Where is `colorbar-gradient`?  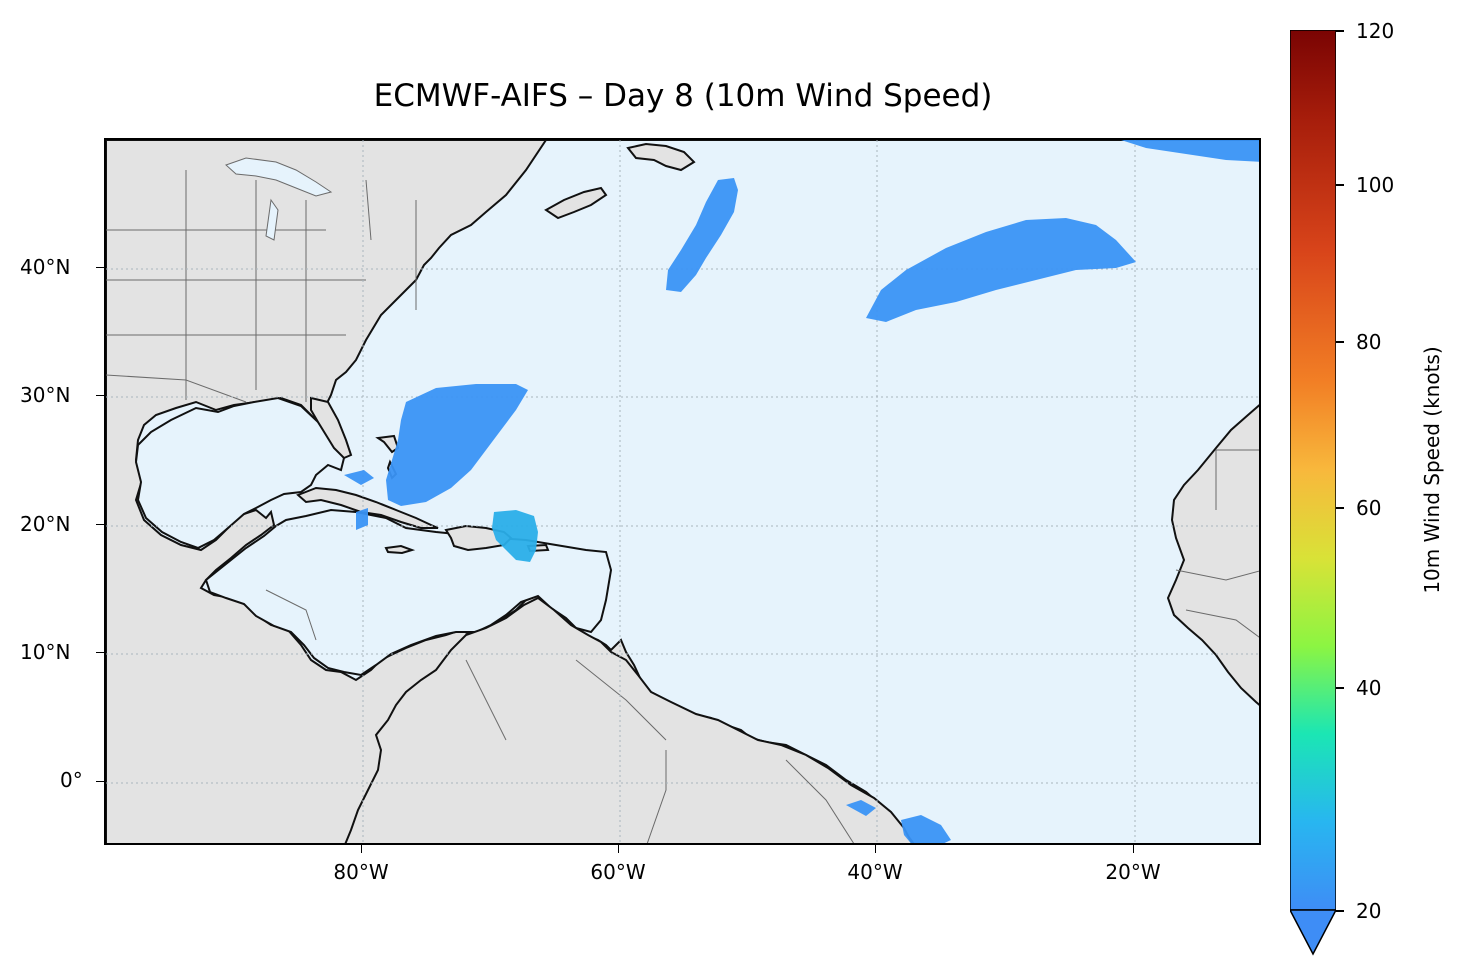
colorbar-gradient is located at coordinates (1313, 470).